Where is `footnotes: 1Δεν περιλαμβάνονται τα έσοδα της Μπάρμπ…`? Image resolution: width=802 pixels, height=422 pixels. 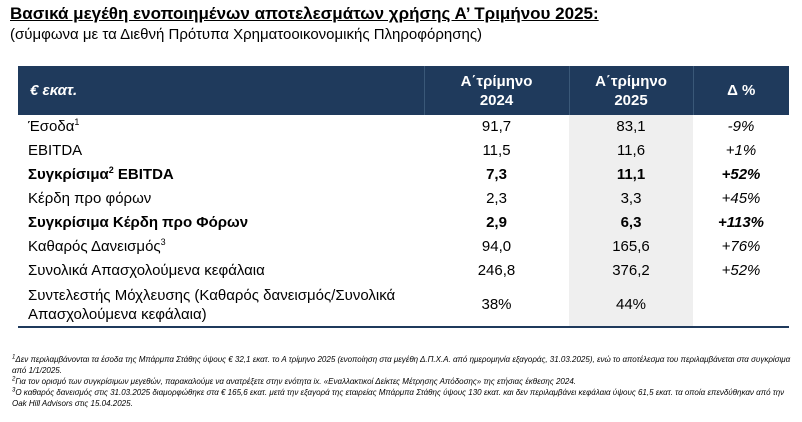
footnotes: 1Δεν περιλαμβάνονται τα έσοδα της Μπάρμπ… is located at coordinates (403, 381).